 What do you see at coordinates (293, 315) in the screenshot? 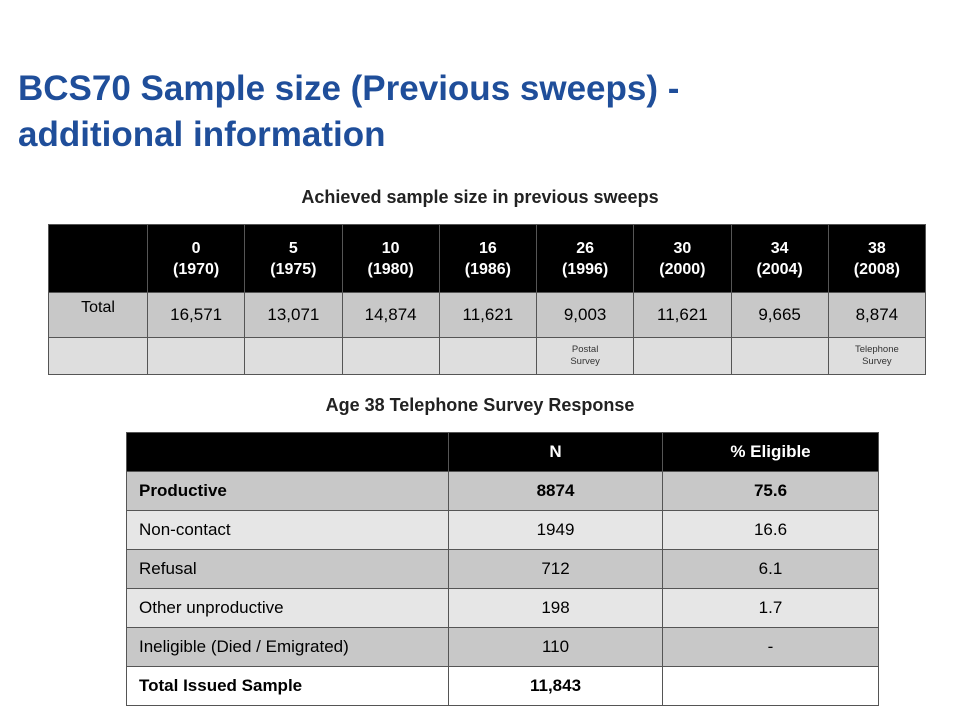
I see `total-cell: 13,071` at bounding box center [293, 315].